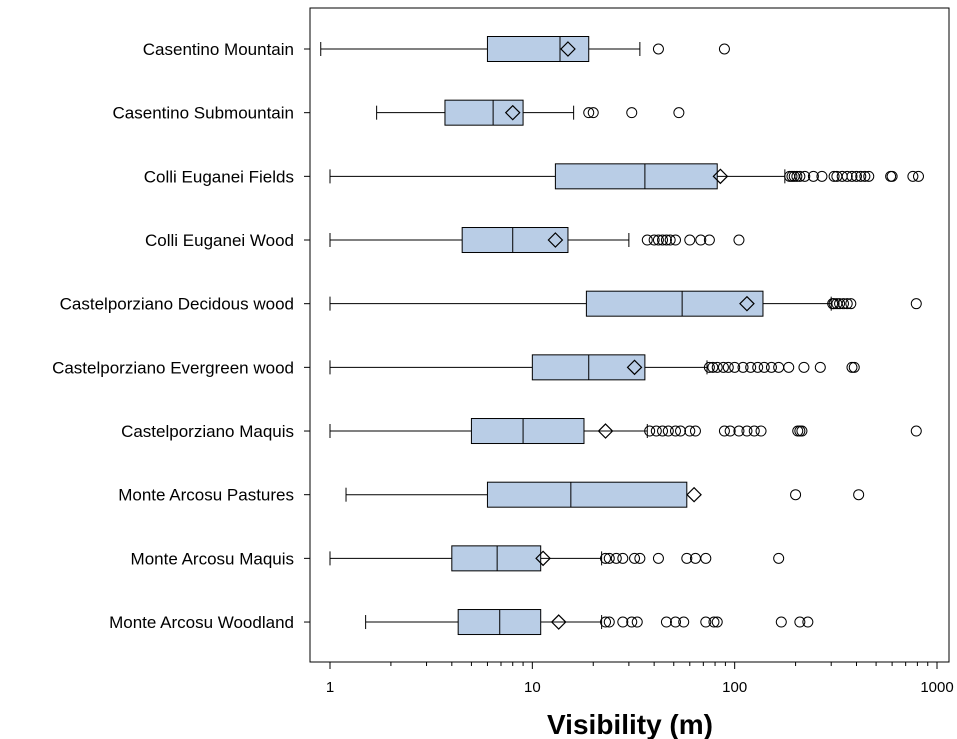 This screenshot has width=957, height=739. I want to click on category-label: Castelporziano Maquis, so click(207, 431).